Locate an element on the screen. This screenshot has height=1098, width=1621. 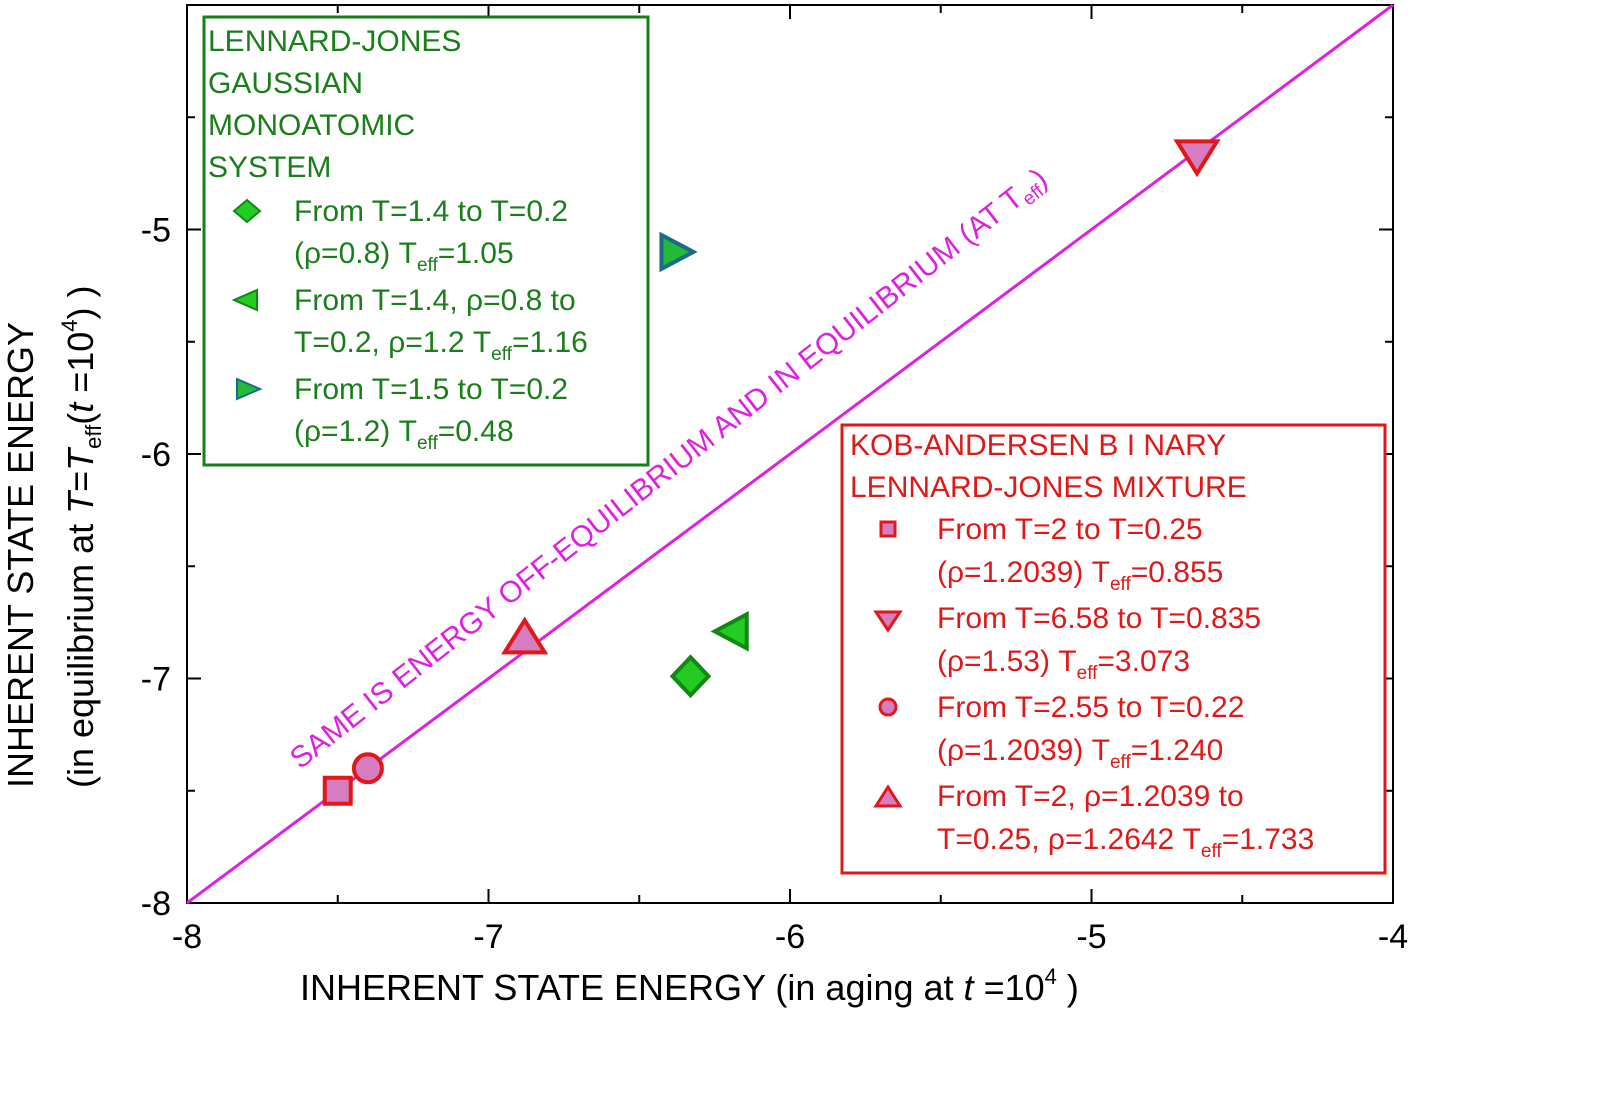
data-point-ka-circle is located at coordinates (367, 768).